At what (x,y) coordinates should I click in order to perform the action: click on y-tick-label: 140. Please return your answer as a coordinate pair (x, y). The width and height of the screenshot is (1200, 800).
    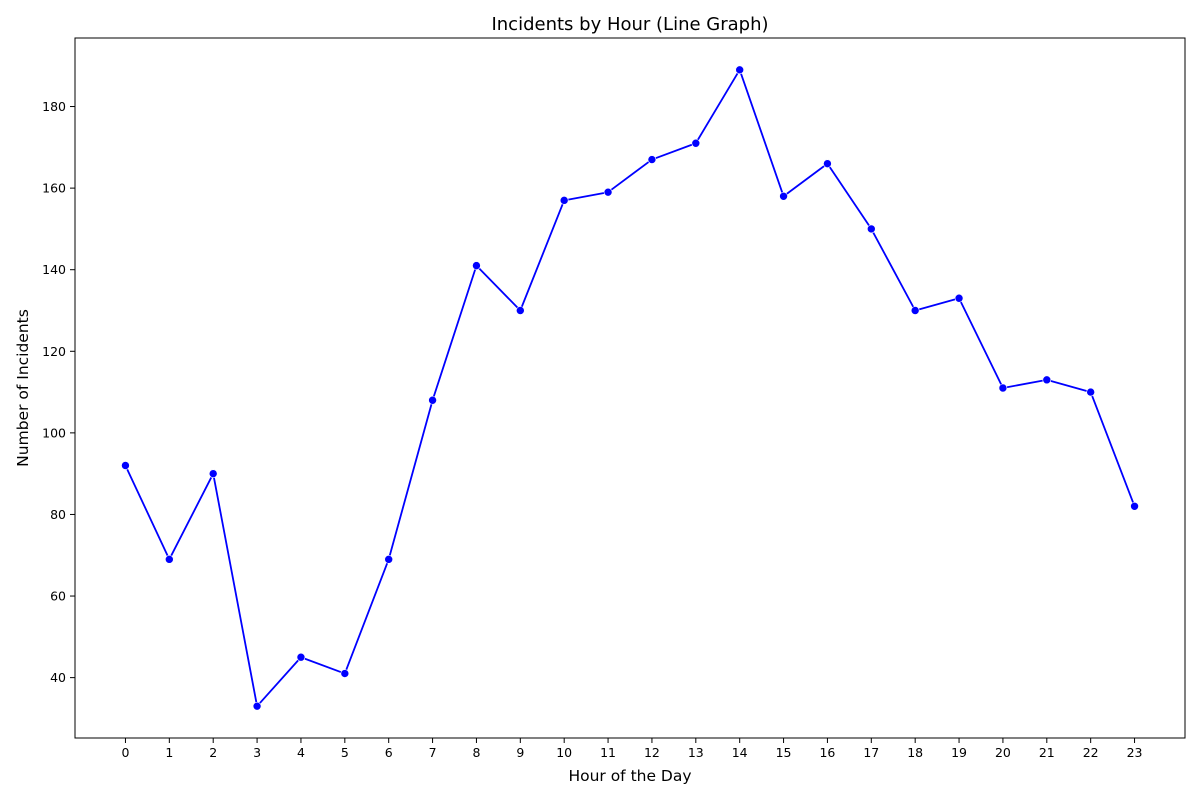
    Looking at the image, I should click on (54, 269).